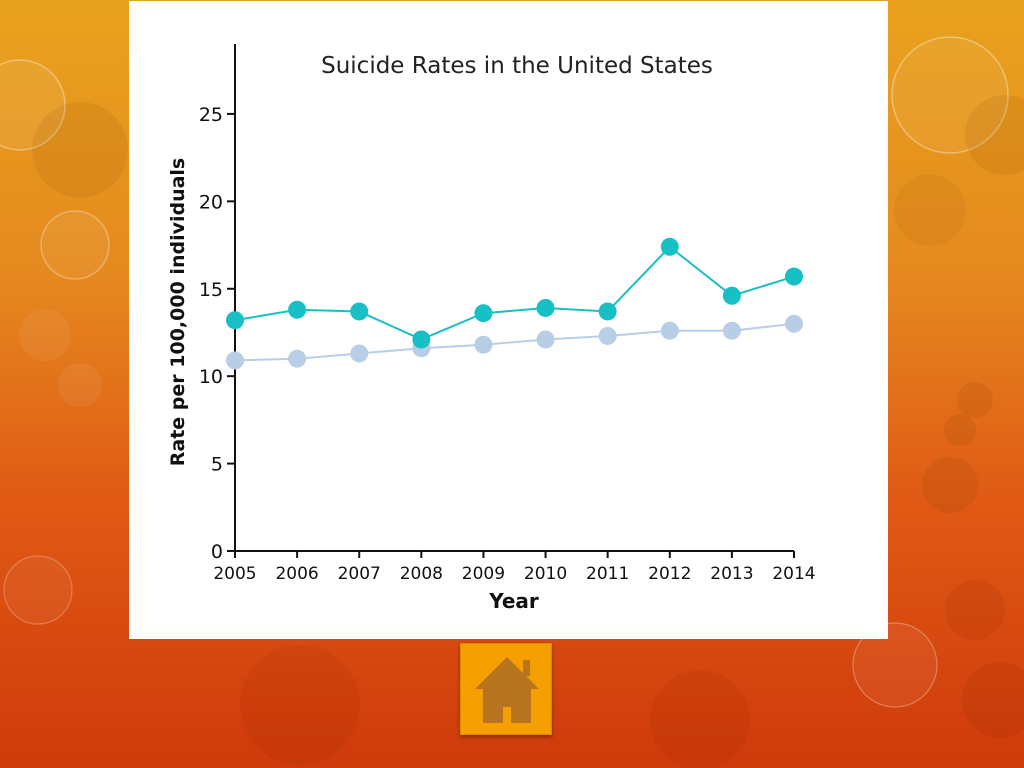 Image resolution: width=1024 pixels, height=768 pixels. Describe the element at coordinates (514, 342) in the screenshot. I see `series-2-line` at that location.